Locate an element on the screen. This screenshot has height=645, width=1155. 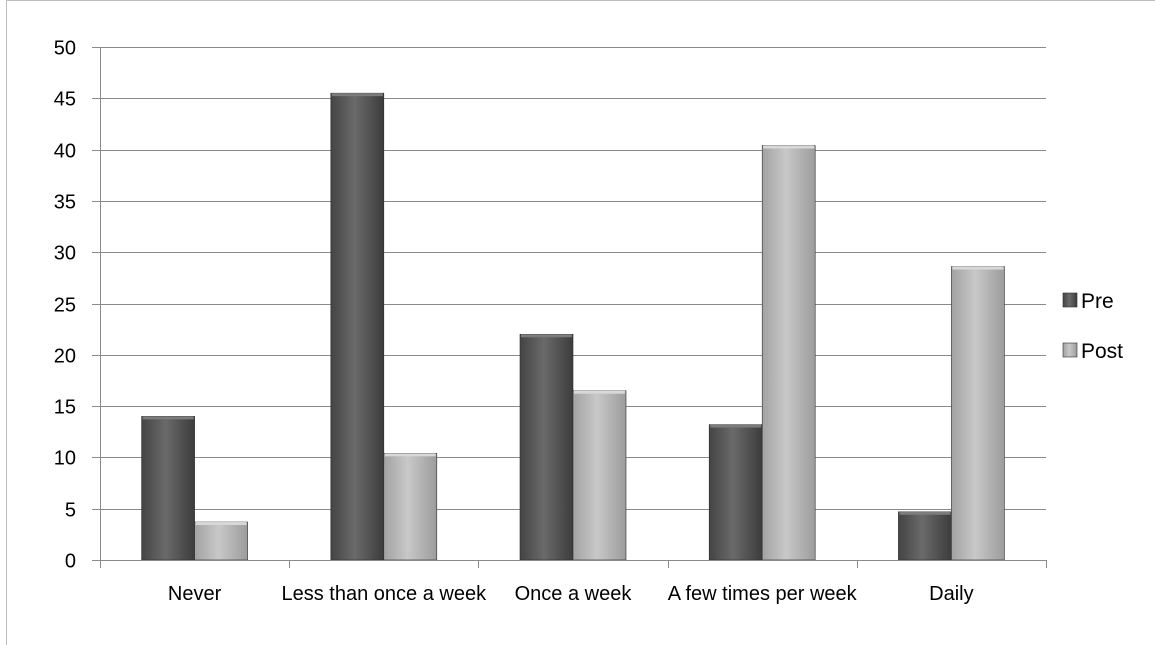
bar-post-once-a-week is located at coordinates (599, 475).